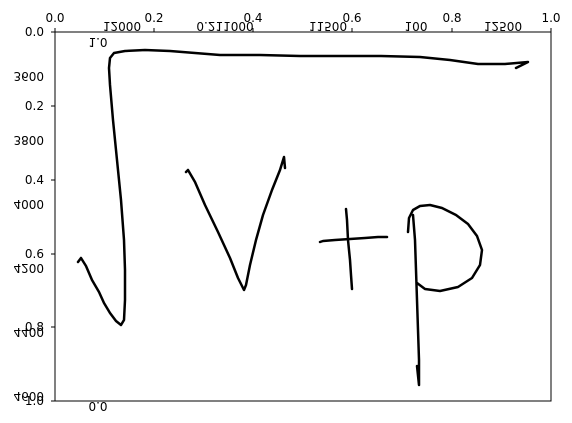 This screenshot has height=423, width=572. Describe the element at coordinates (53, 216) in the screenshot. I see `left-axis-ticks` at that location.